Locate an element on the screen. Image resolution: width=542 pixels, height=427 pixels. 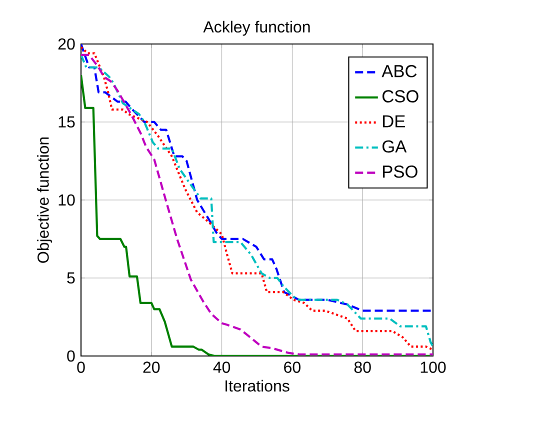
x-tick-label: 60 is located at coordinates (292, 367).